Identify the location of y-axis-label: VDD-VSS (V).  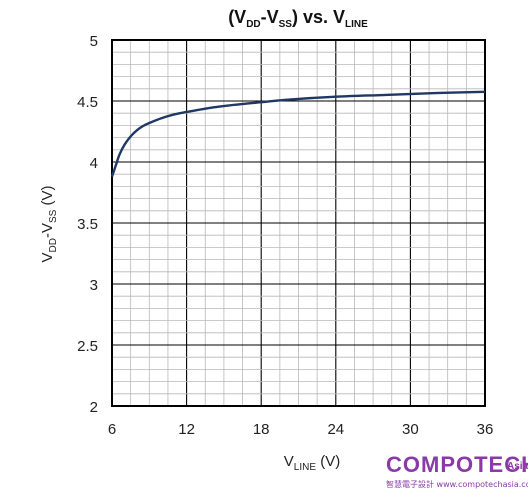
(49, 224).